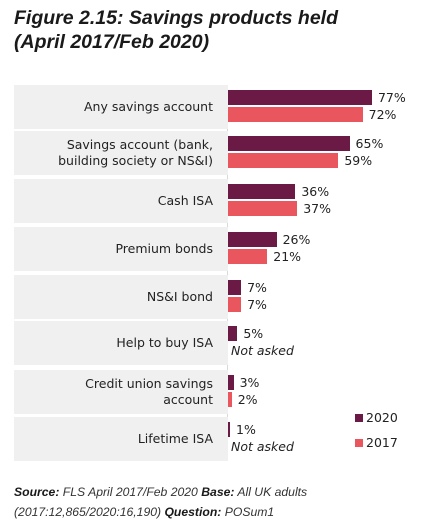  I want to click on category-label: NS&I bond, so click(113, 297).